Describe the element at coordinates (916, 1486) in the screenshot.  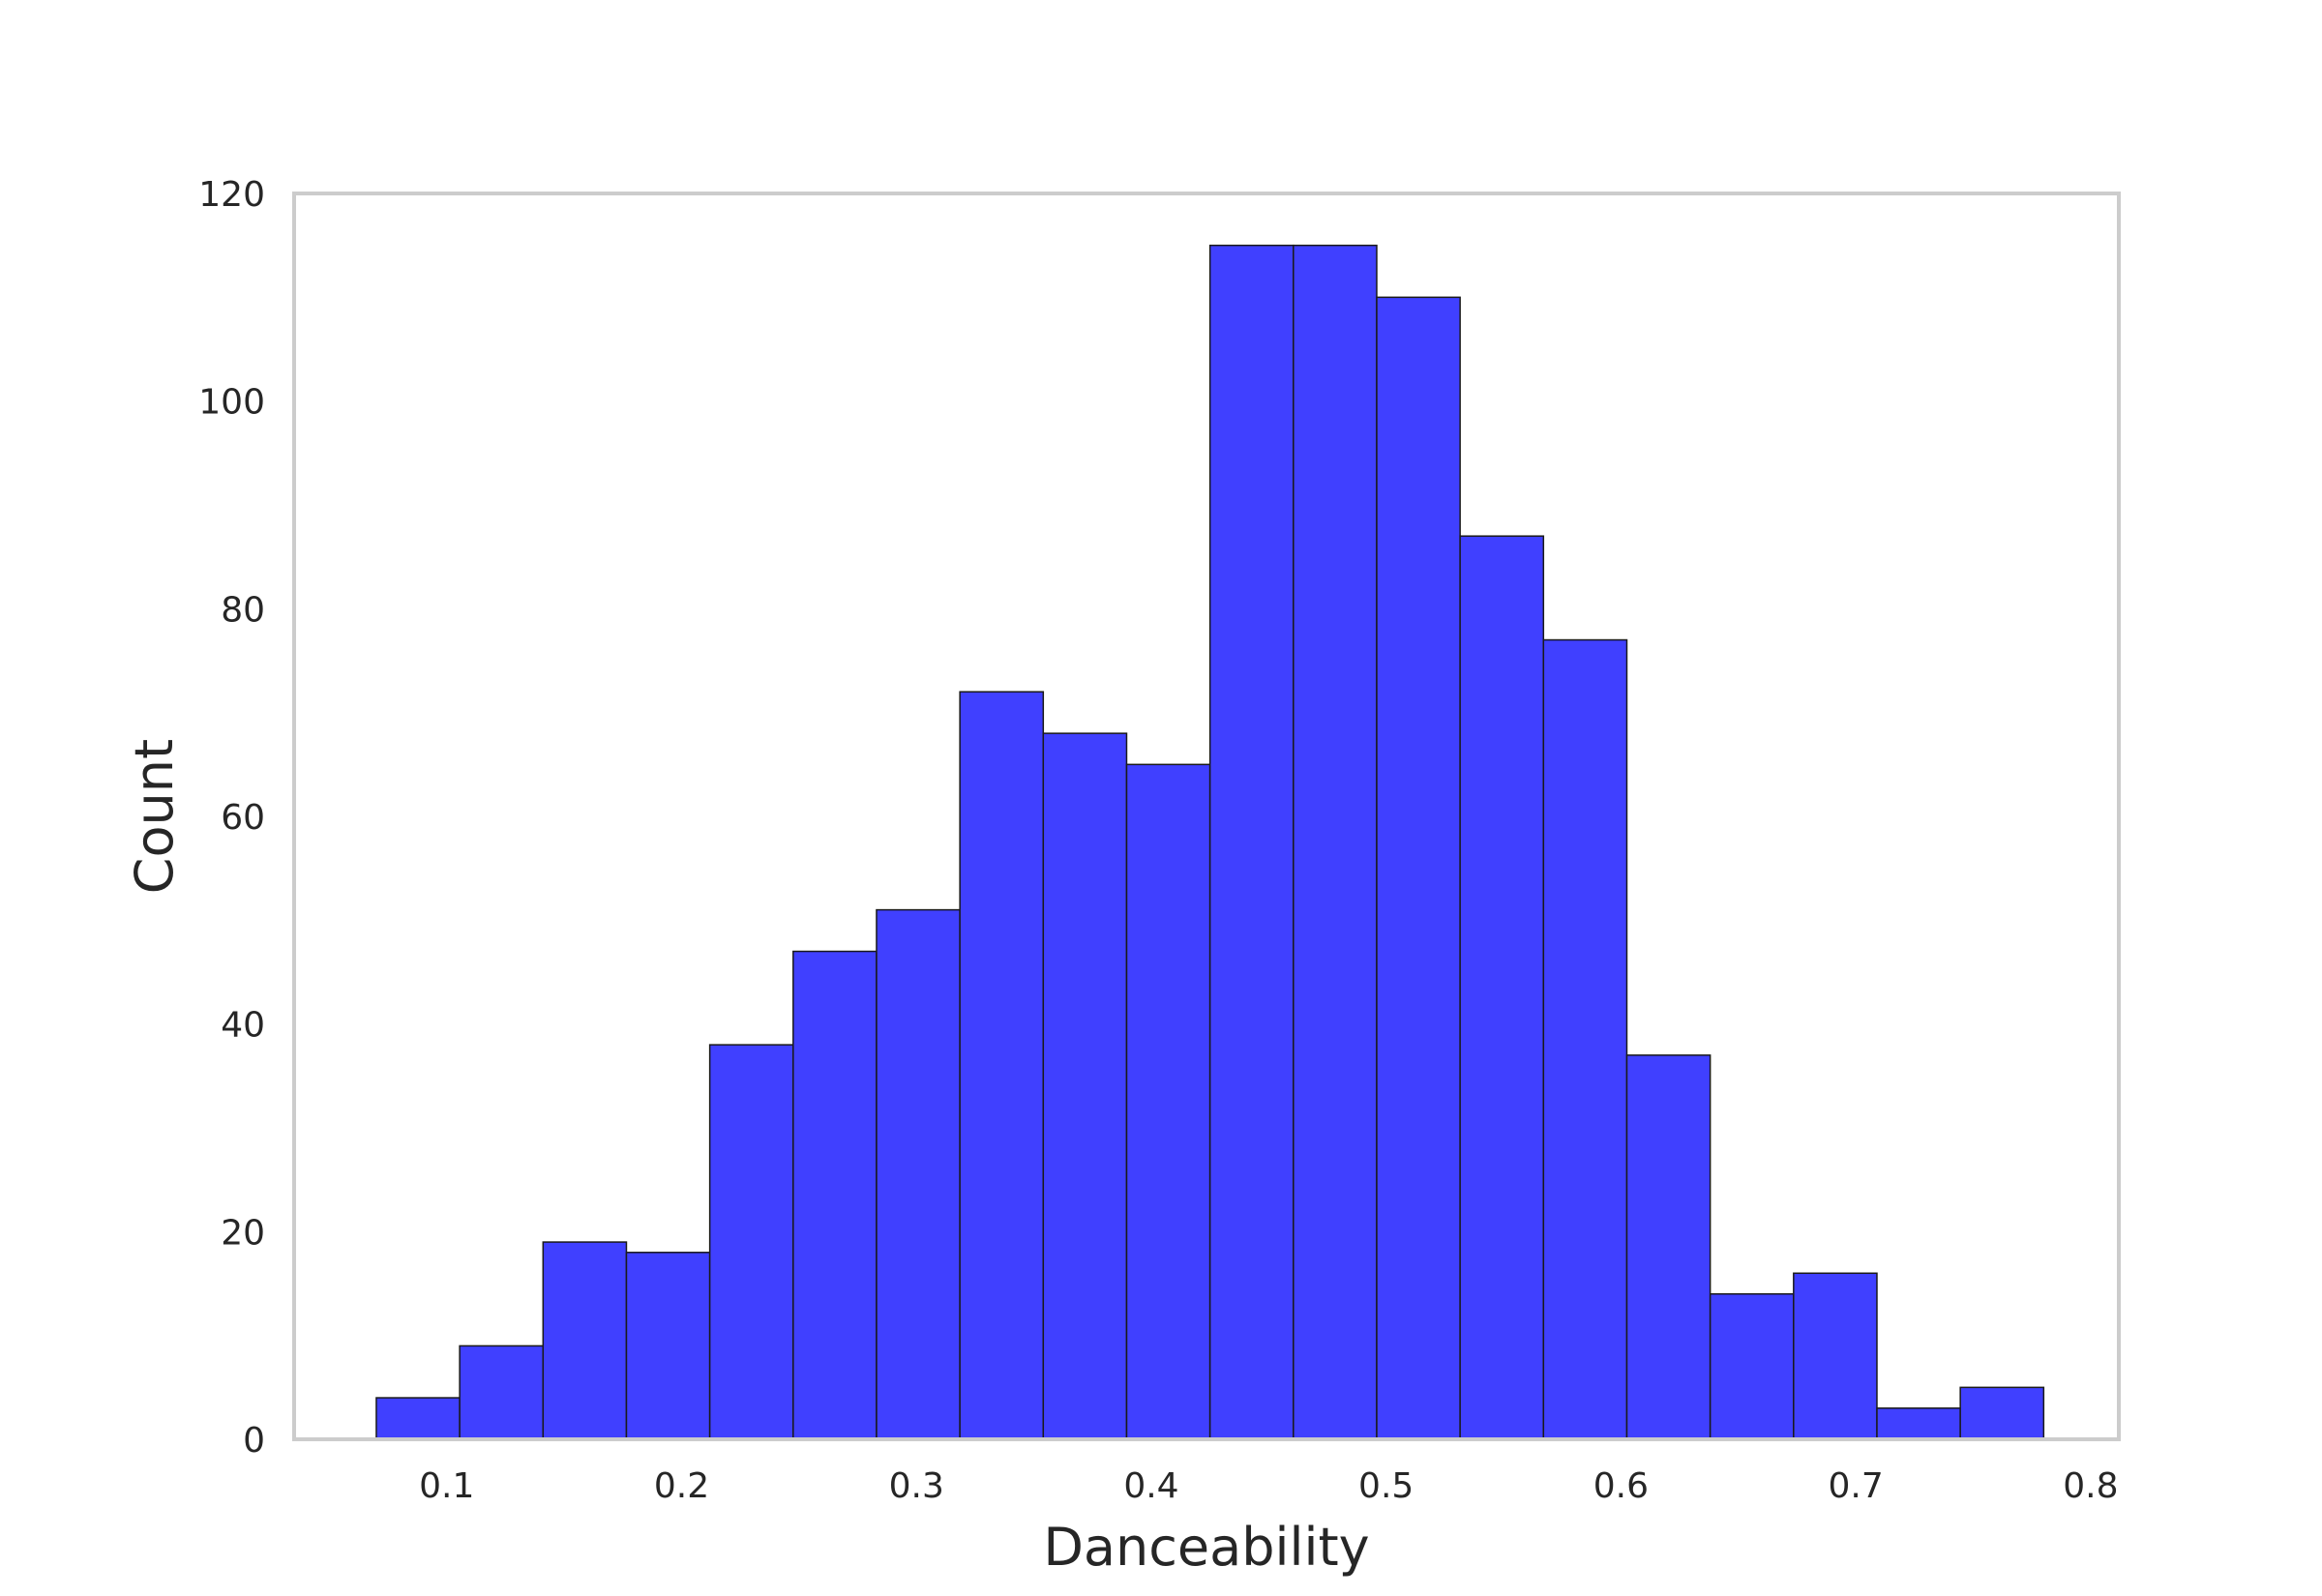
I see `x-tick-label: 0.3` at that location.